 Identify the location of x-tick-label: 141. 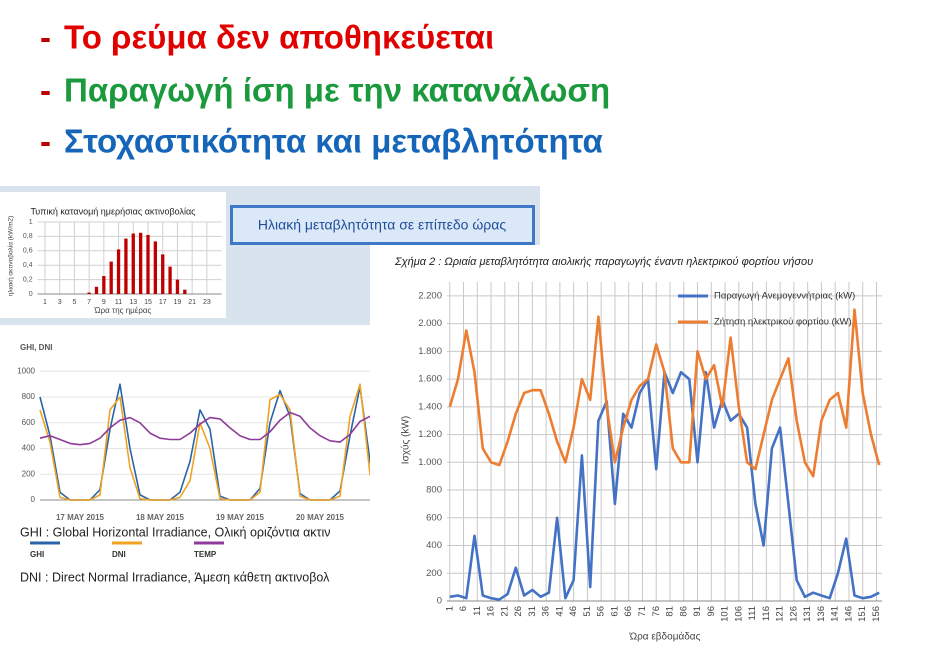
(835, 614).